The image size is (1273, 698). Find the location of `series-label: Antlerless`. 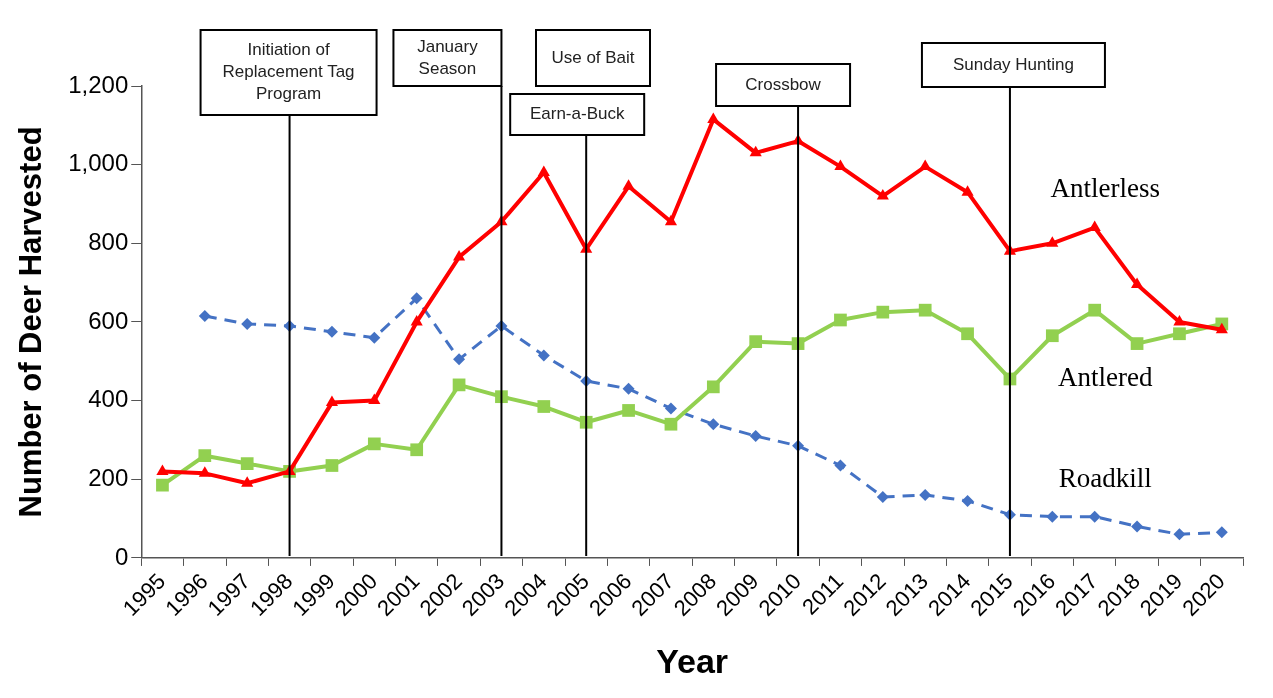

series-label: Antlerless is located at coordinates (1105, 187).